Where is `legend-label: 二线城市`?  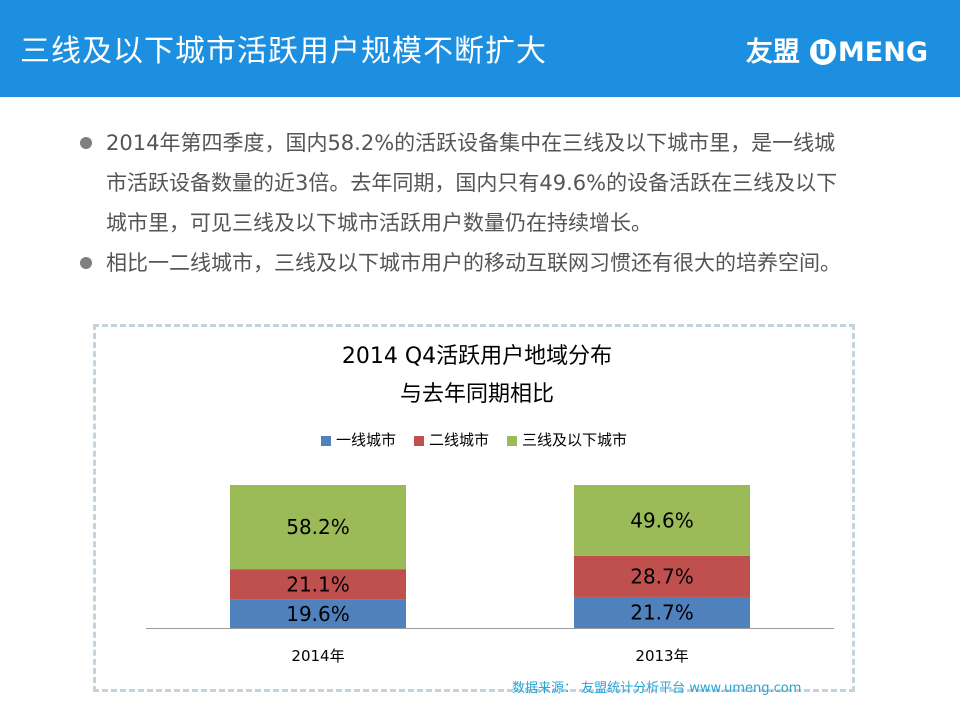 legend-label: 二线城市 is located at coordinates (459, 440).